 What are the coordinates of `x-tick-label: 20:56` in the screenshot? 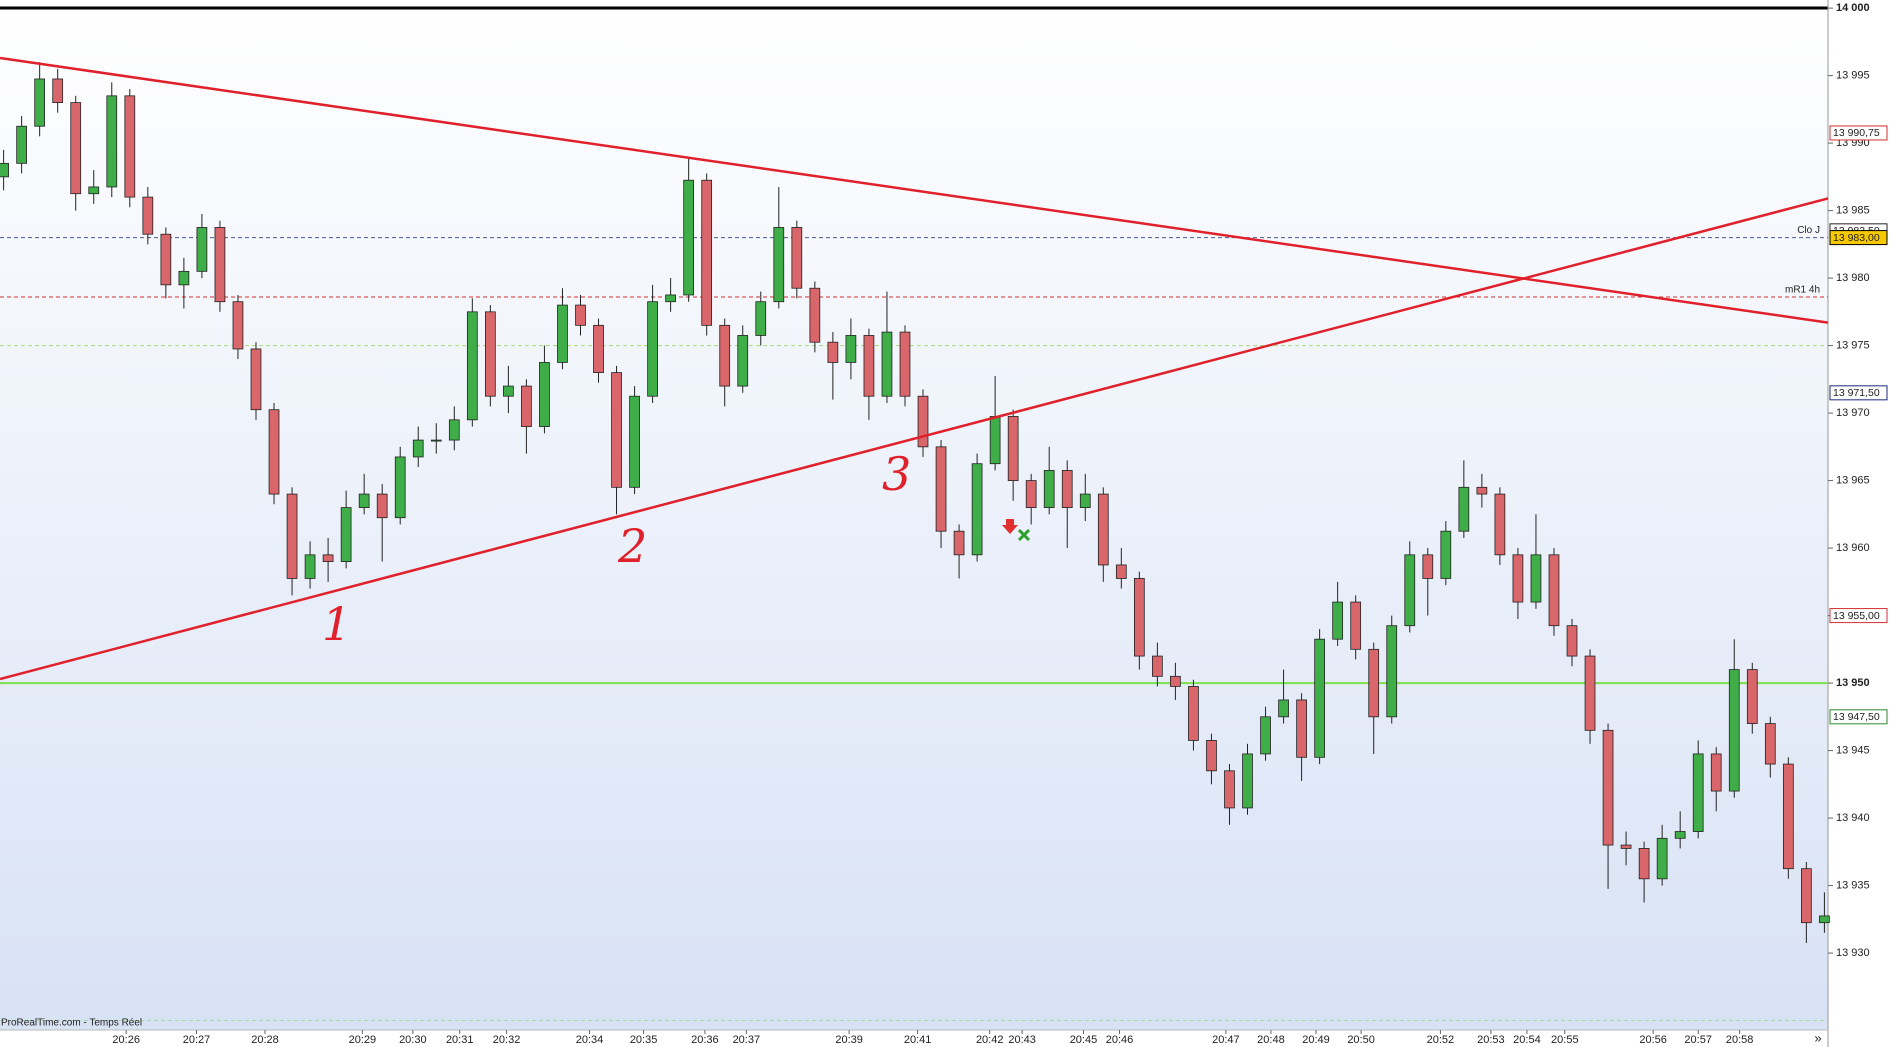 It's located at (1653, 1040).